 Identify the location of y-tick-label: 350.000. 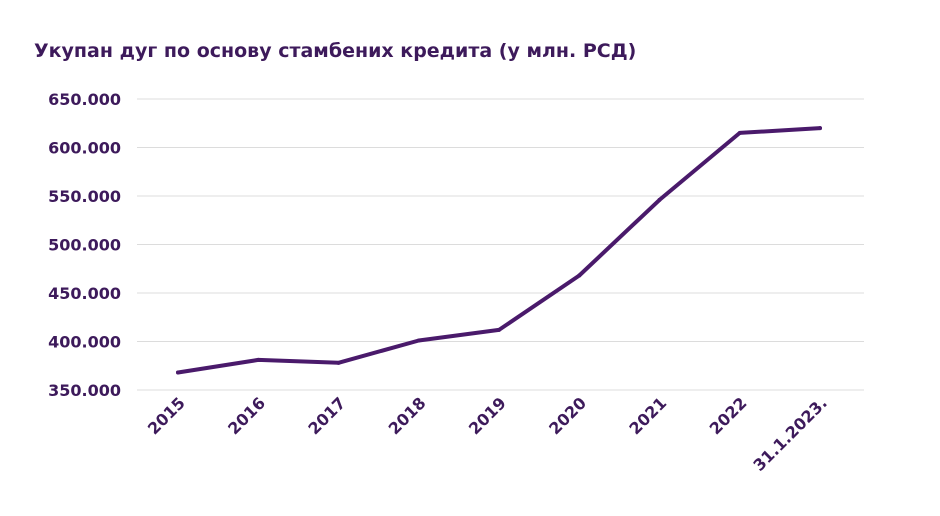
(84, 390).